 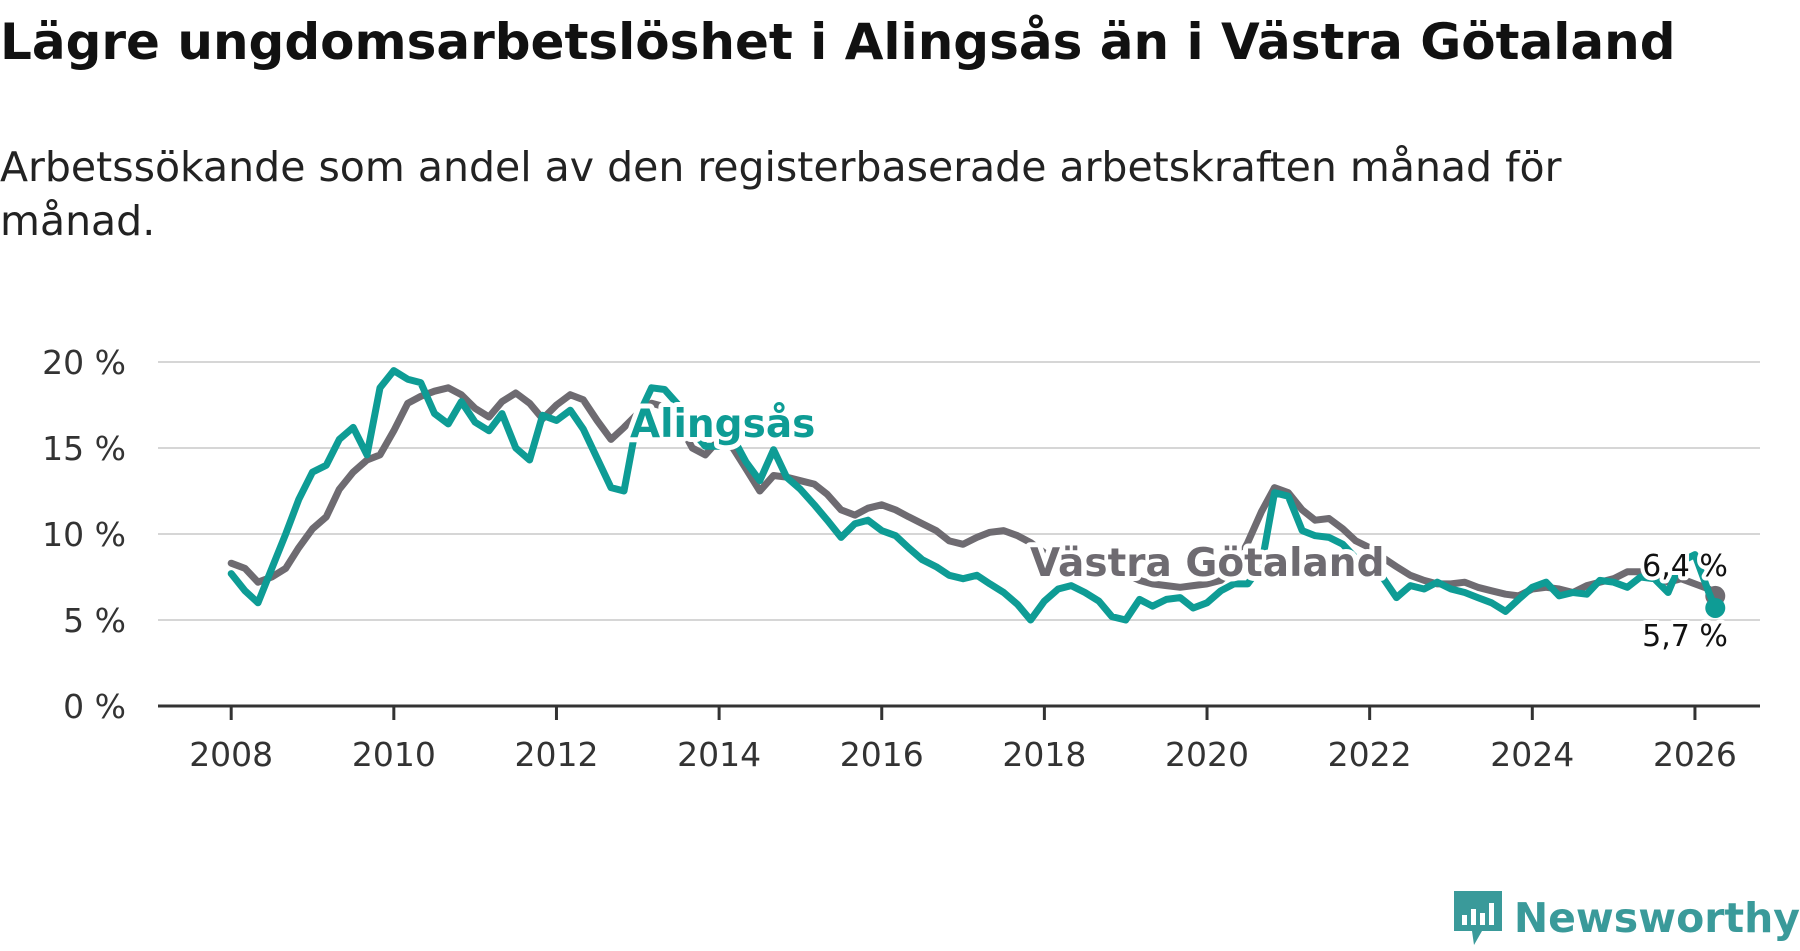 What do you see at coordinates (394, 754) in the screenshot?
I see `x-tick-label: 2010` at bounding box center [394, 754].